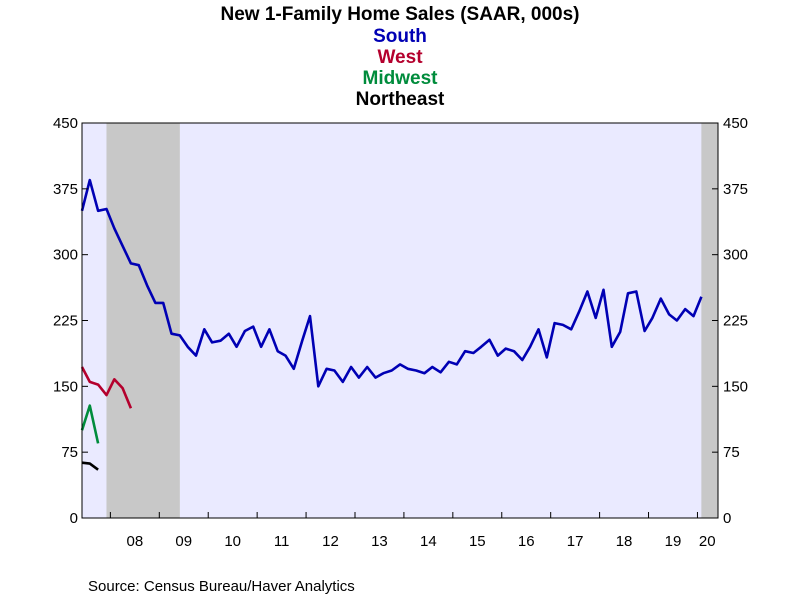 The width and height of the screenshot is (800, 600). What do you see at coordinates (735, 123) in the screenshot?
I see `y-tick-label-right: 450` at bounding box center [735, 123].